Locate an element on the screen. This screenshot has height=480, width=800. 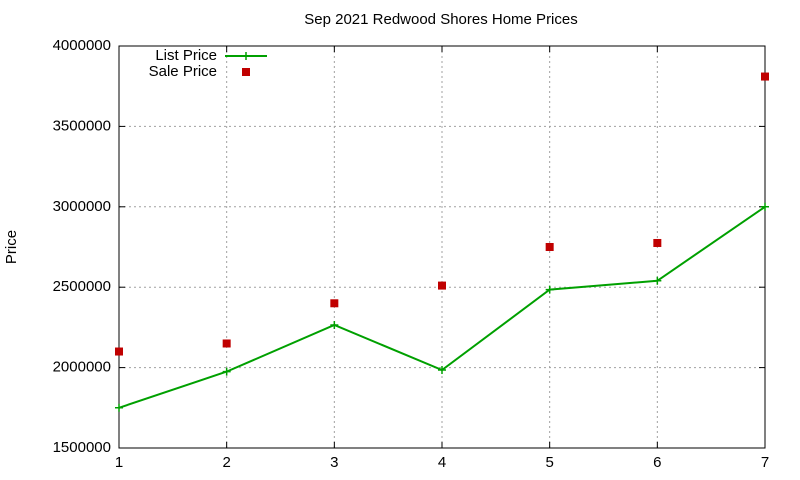
legend-label: List Price is located at coordinates (186, 55).